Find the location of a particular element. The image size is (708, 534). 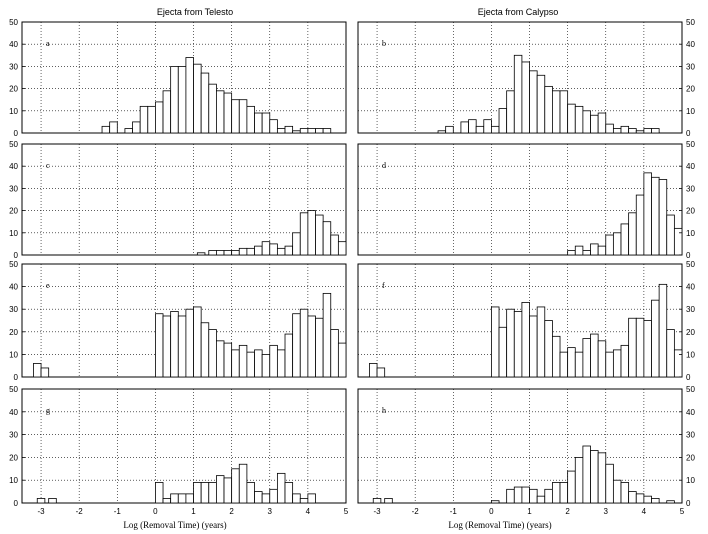

panel-a: 0 10 20 30 40 50 a is located at coordinates (178, 78).